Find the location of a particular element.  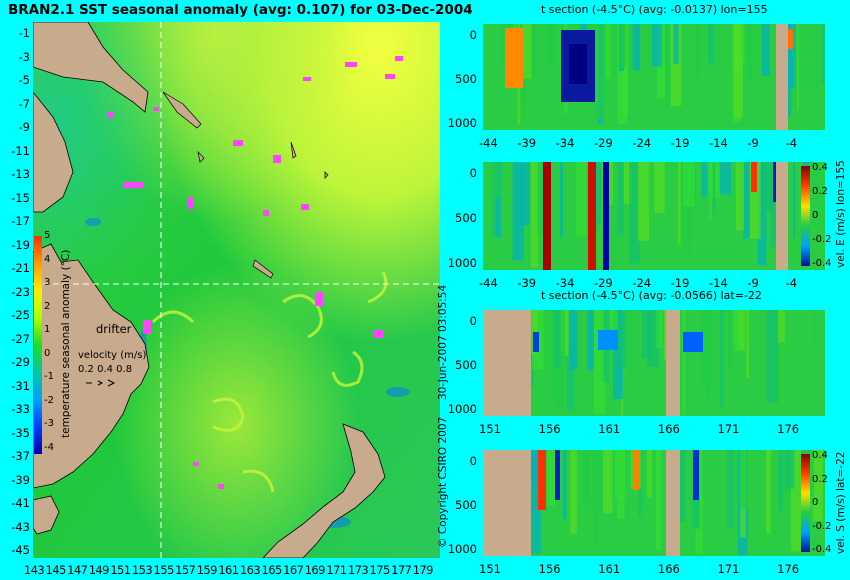

sst-colorbar-tick: -1 is located at coordinates (49, 376).